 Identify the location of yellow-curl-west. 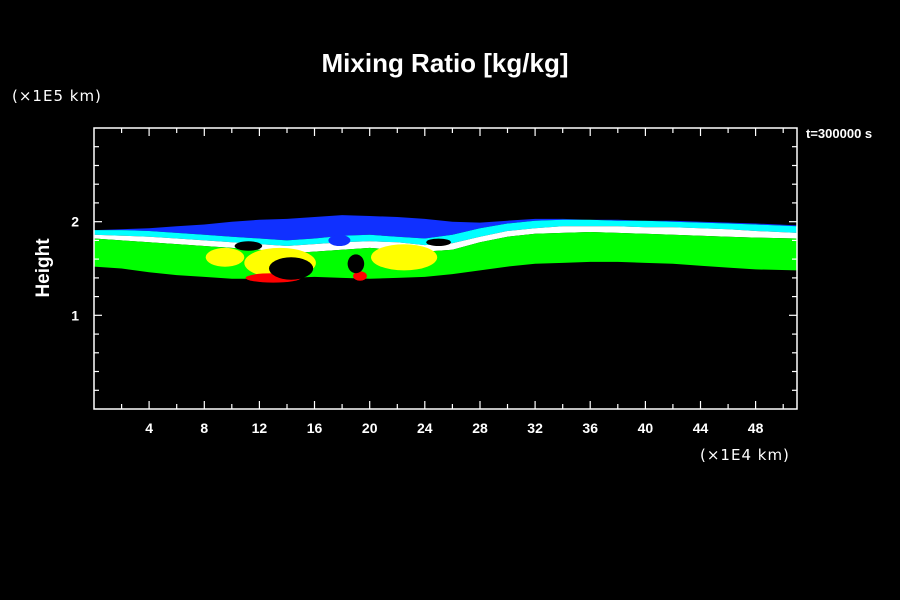
(225, 257).